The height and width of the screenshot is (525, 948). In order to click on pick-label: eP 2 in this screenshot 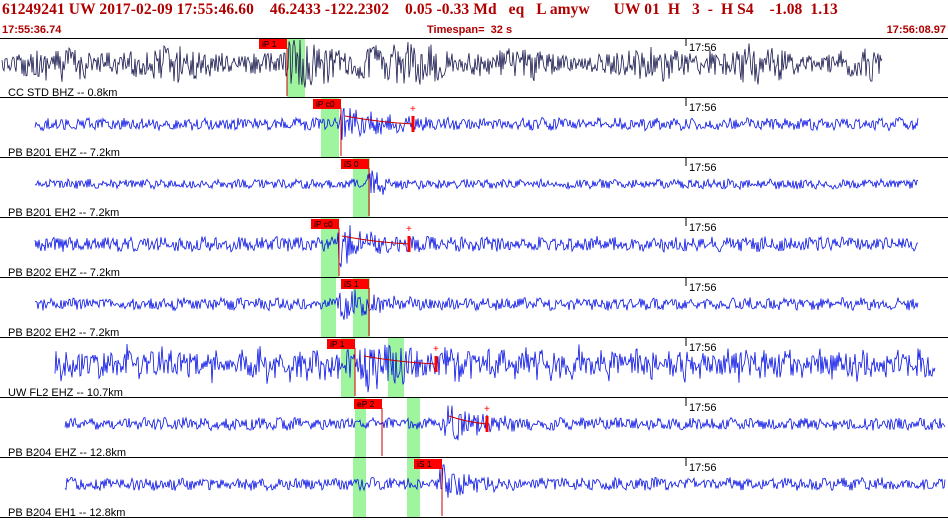, I will do `click(366, 404)`.